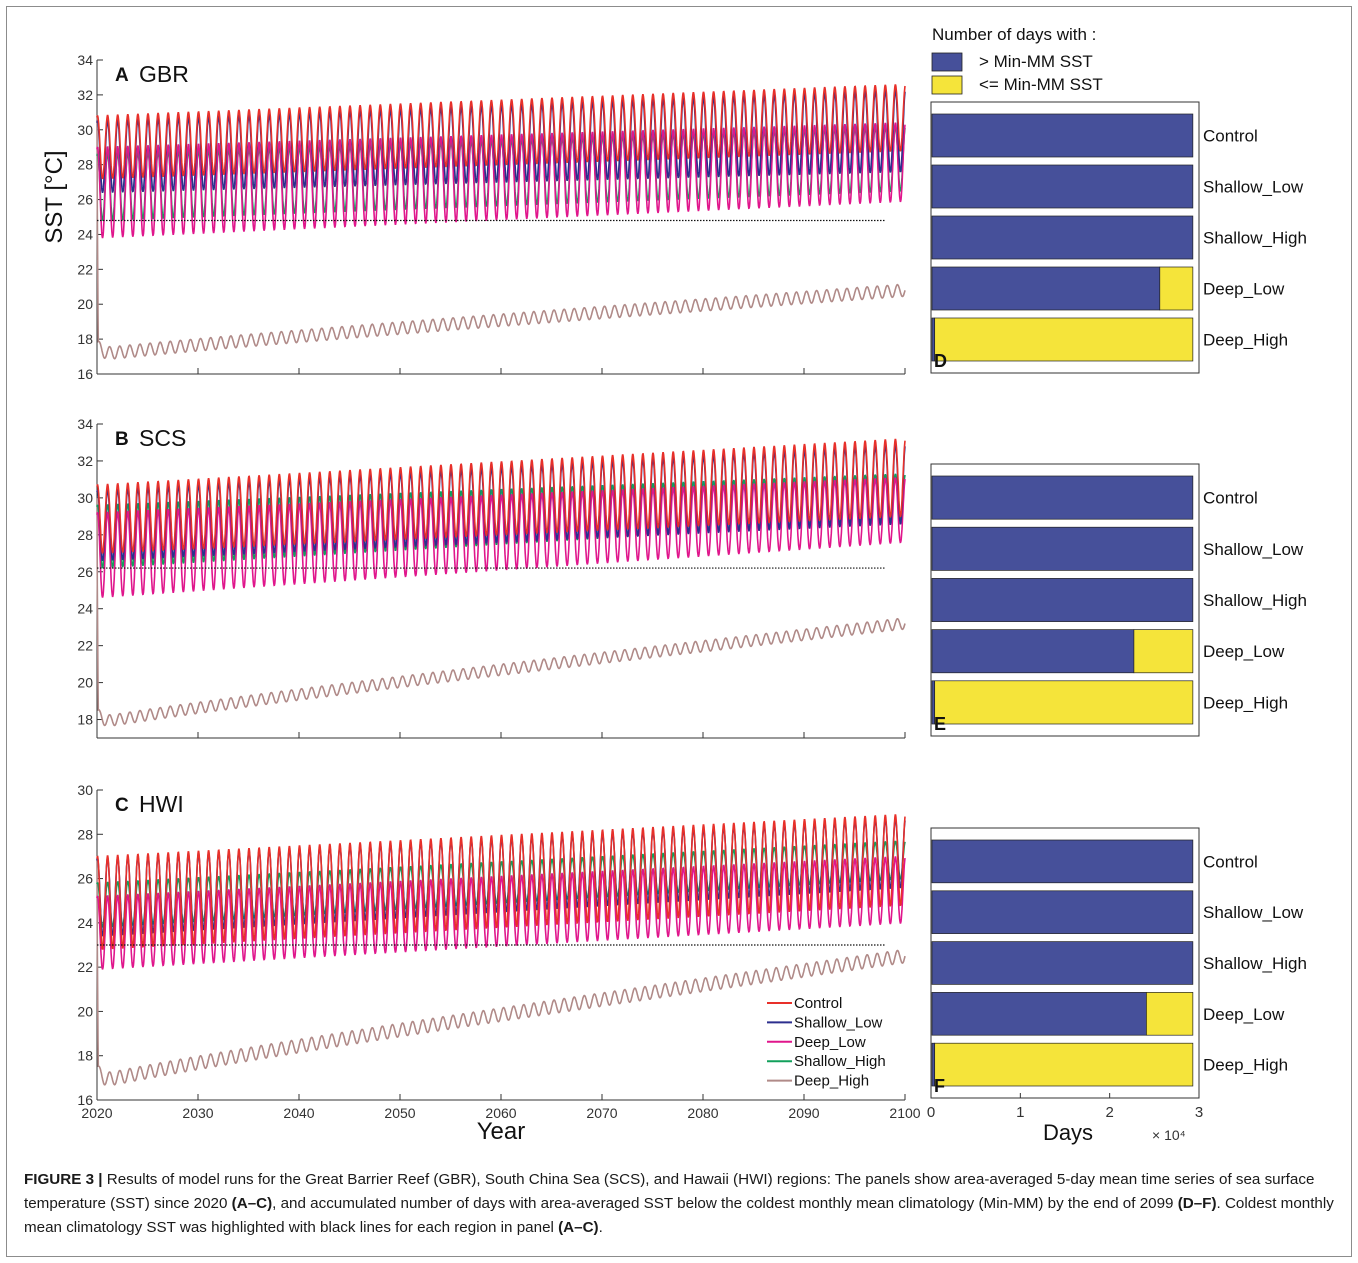 This screenshot has height=1263, width=1358. What do you see at coordinates (940, 724) in the screenshot?
I see `panel-letter: E` at bounding box center [940, 724].